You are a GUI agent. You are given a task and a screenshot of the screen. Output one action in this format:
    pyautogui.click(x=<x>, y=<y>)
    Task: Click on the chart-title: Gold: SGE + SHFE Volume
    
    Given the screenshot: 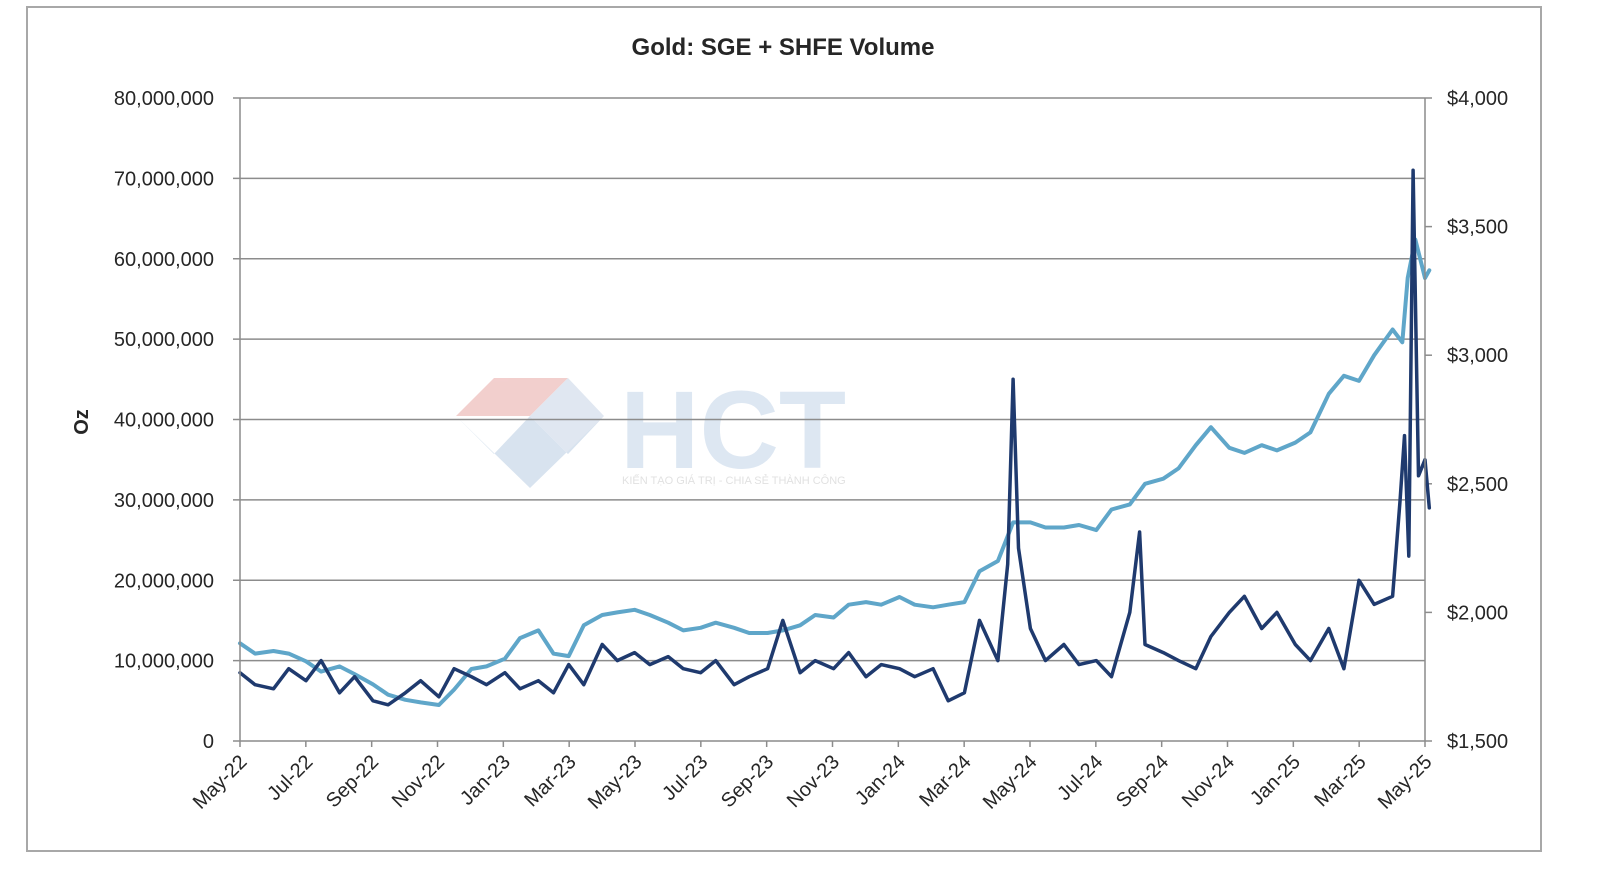 What is the action you would take?
    pyautogui.click(x=783, y=47)
    